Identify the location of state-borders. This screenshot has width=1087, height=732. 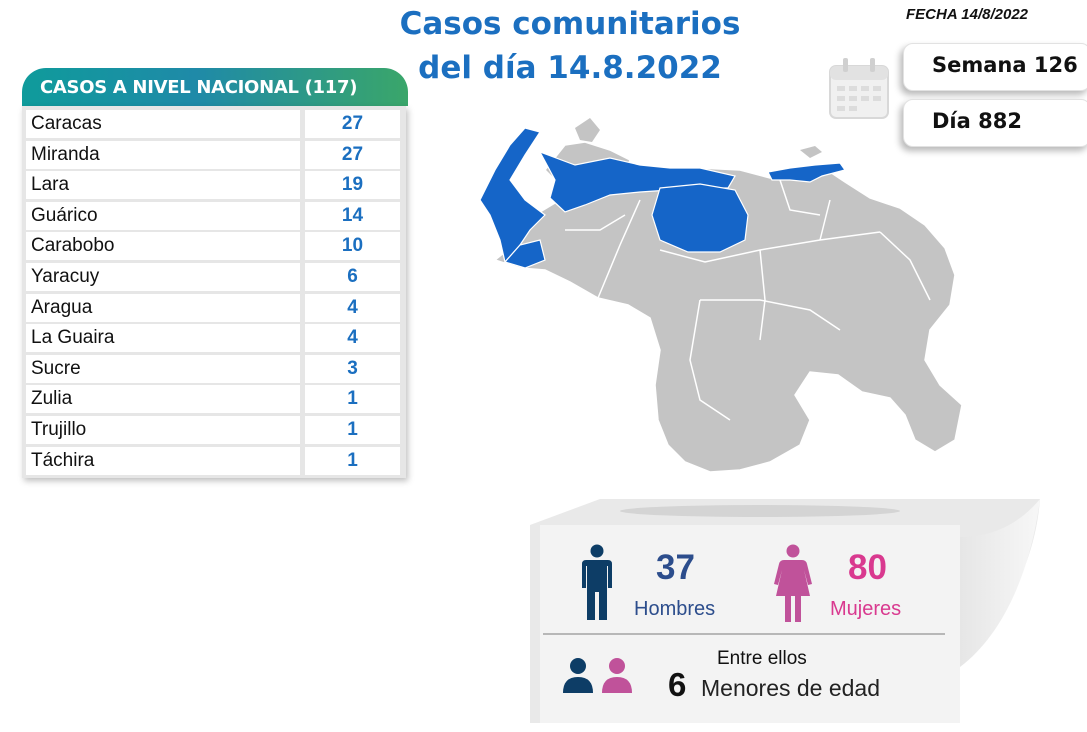
(748, 300).